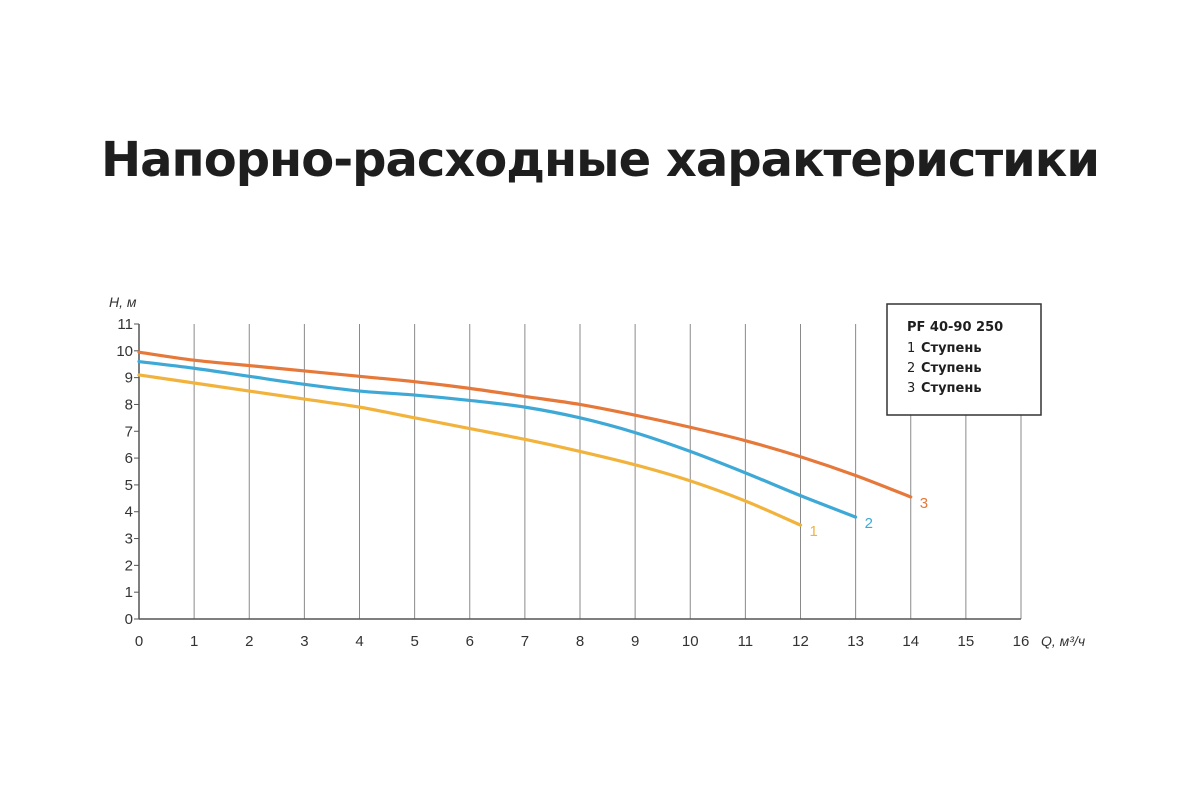 Image resolution: width=1200 pixels, height=800 pixels. What do you see at coordinates (129, 619) in the screenshot?
I see `y-tick-label: 0` at bounding box center [129, 619].